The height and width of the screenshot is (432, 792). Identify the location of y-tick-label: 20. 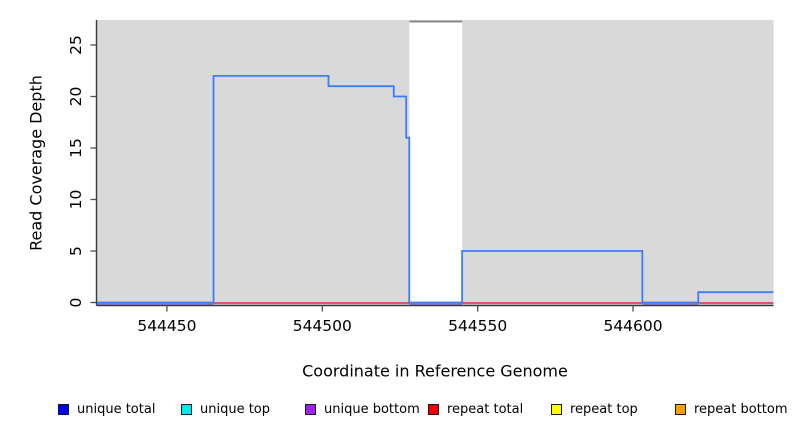
(76, 97).